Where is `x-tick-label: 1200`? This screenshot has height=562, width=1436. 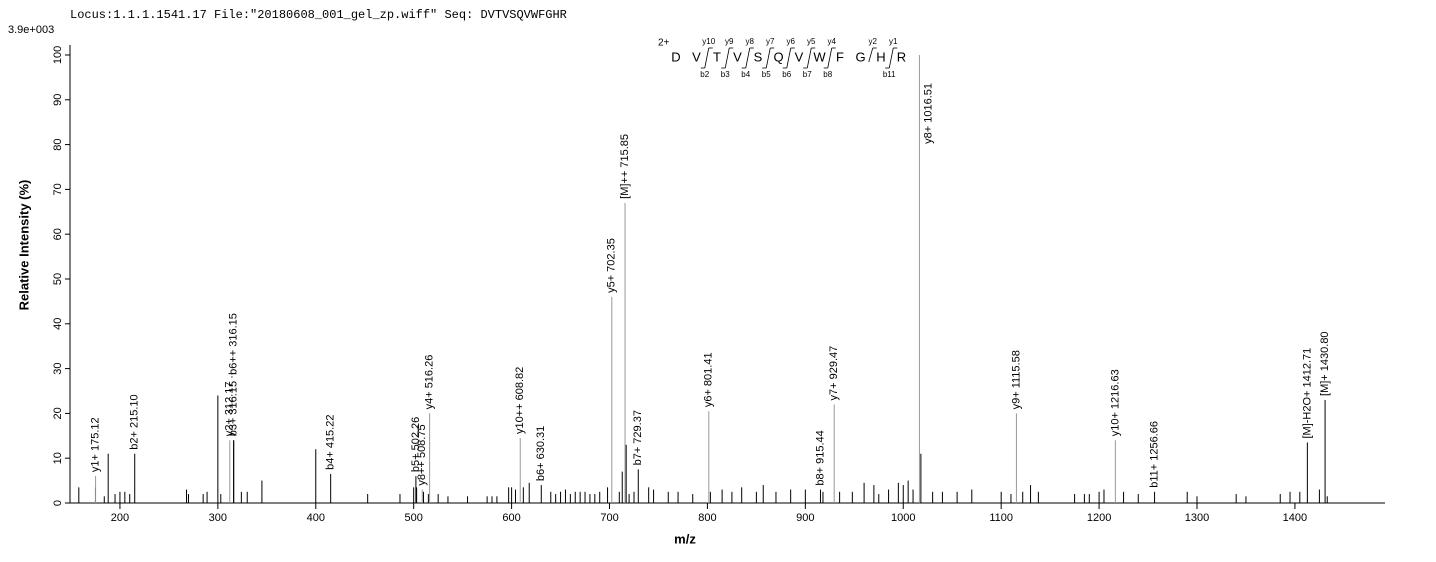 x-tick-label: 1200 is located at coordinates (1099, 518).